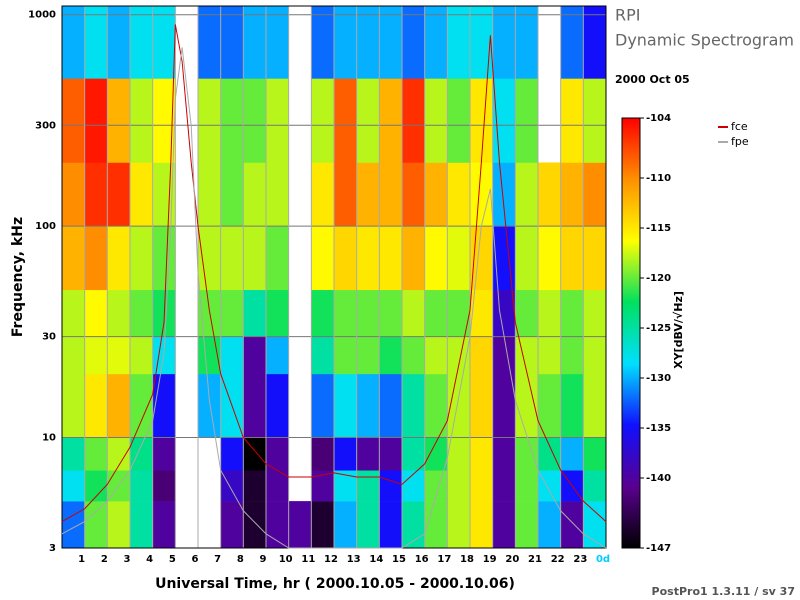  What do you see at coordinates (240, 559) in the screenshot?
I see `x-tick-label: 8` at bounding box center [240, 559].